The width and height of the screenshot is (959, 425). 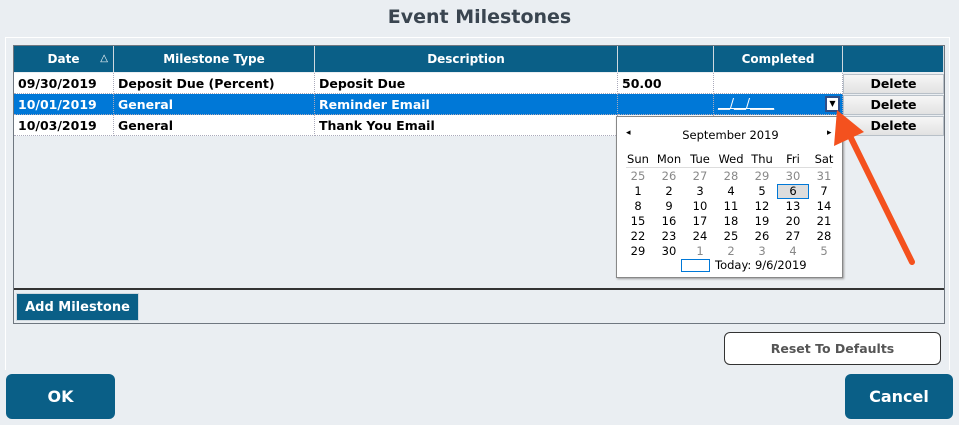 I want to click on cell-amount: 50.00, so click(x=666, y=83).